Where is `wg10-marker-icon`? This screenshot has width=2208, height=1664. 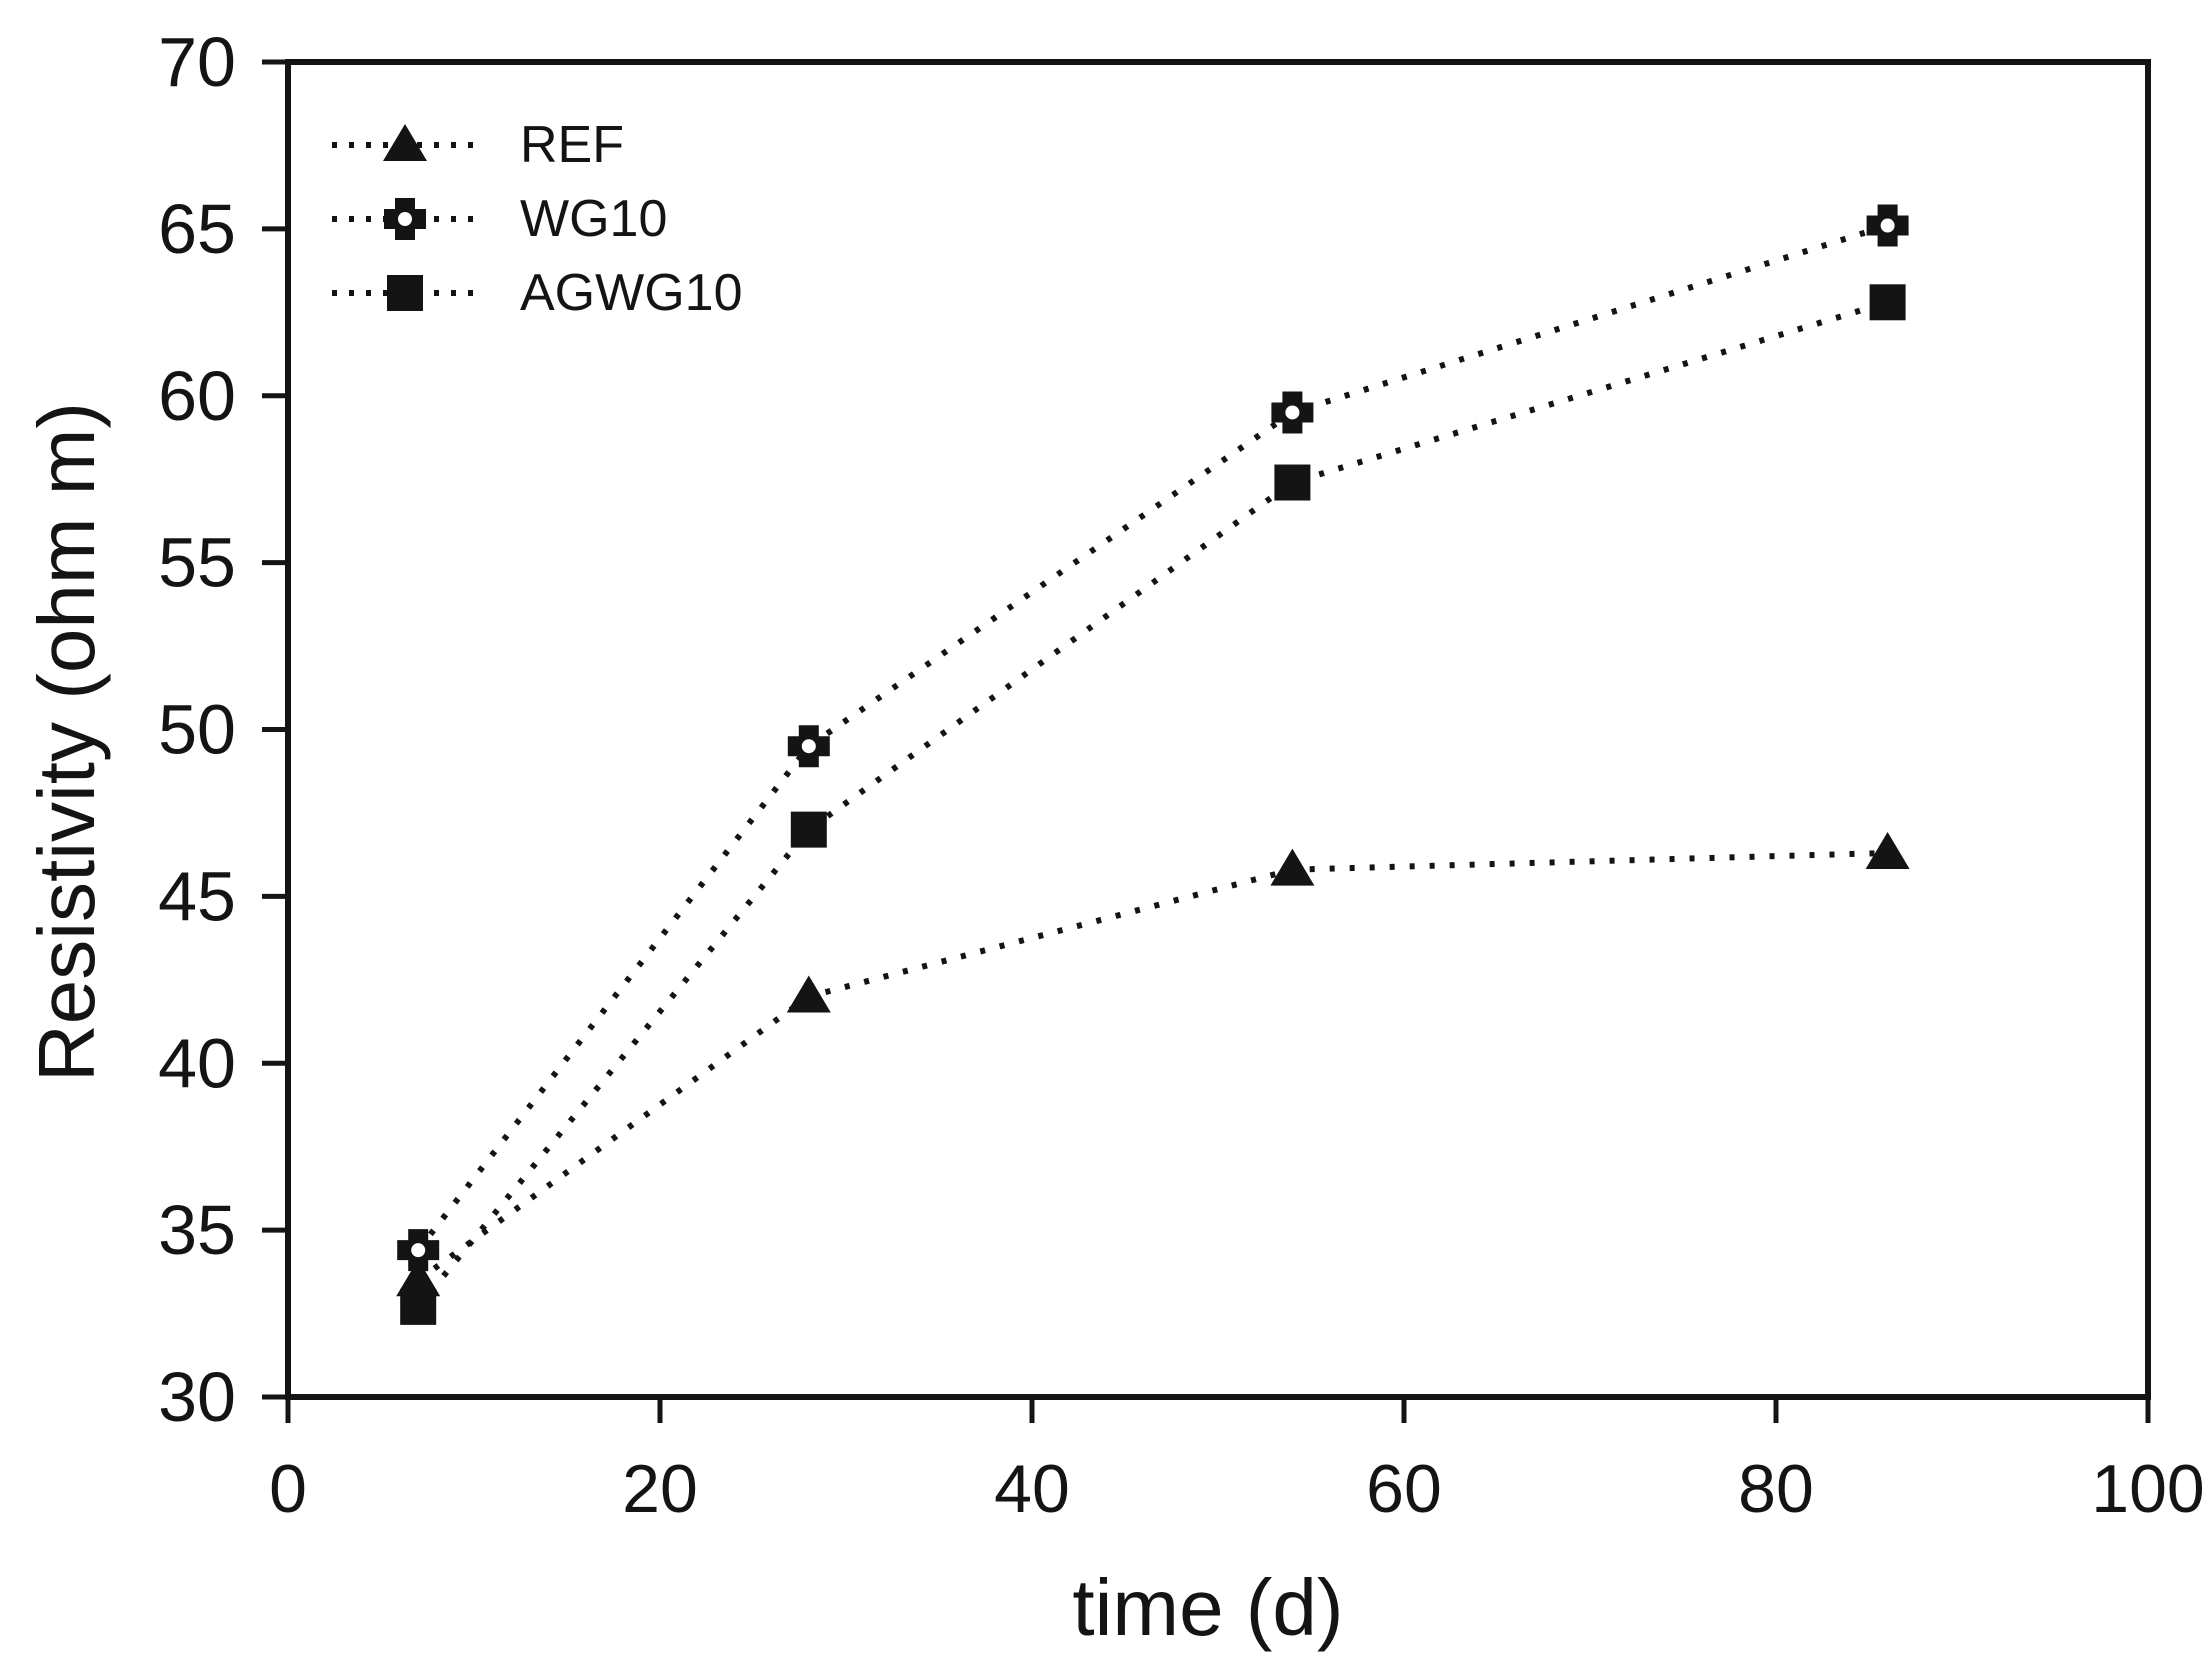 wg10-marker-icon is located at coordinates (405, 219).